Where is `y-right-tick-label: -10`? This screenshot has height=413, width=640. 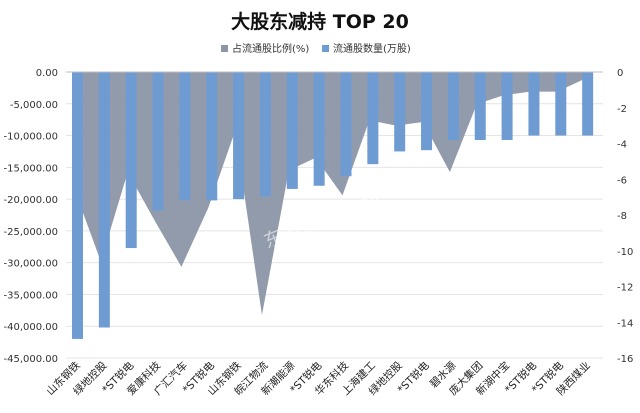
y-right-tick-label: -10 is located at coordinates (625, 252).